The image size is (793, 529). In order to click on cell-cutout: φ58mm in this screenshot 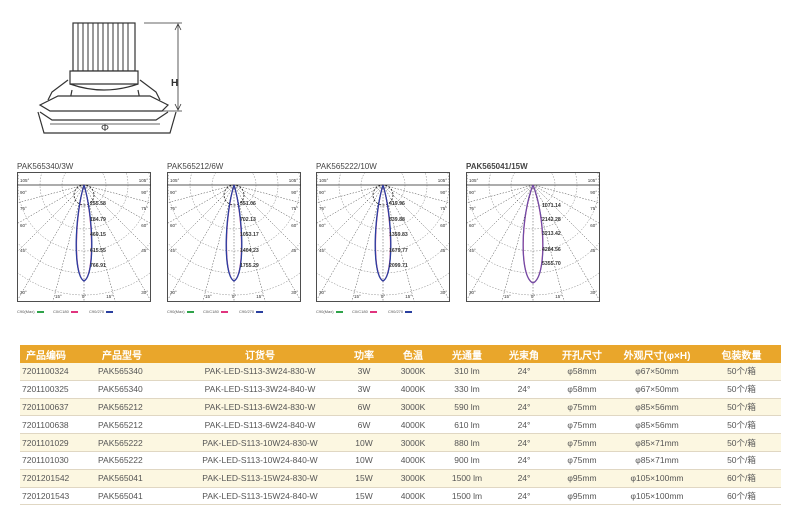, I will do `click(582, 372)`.